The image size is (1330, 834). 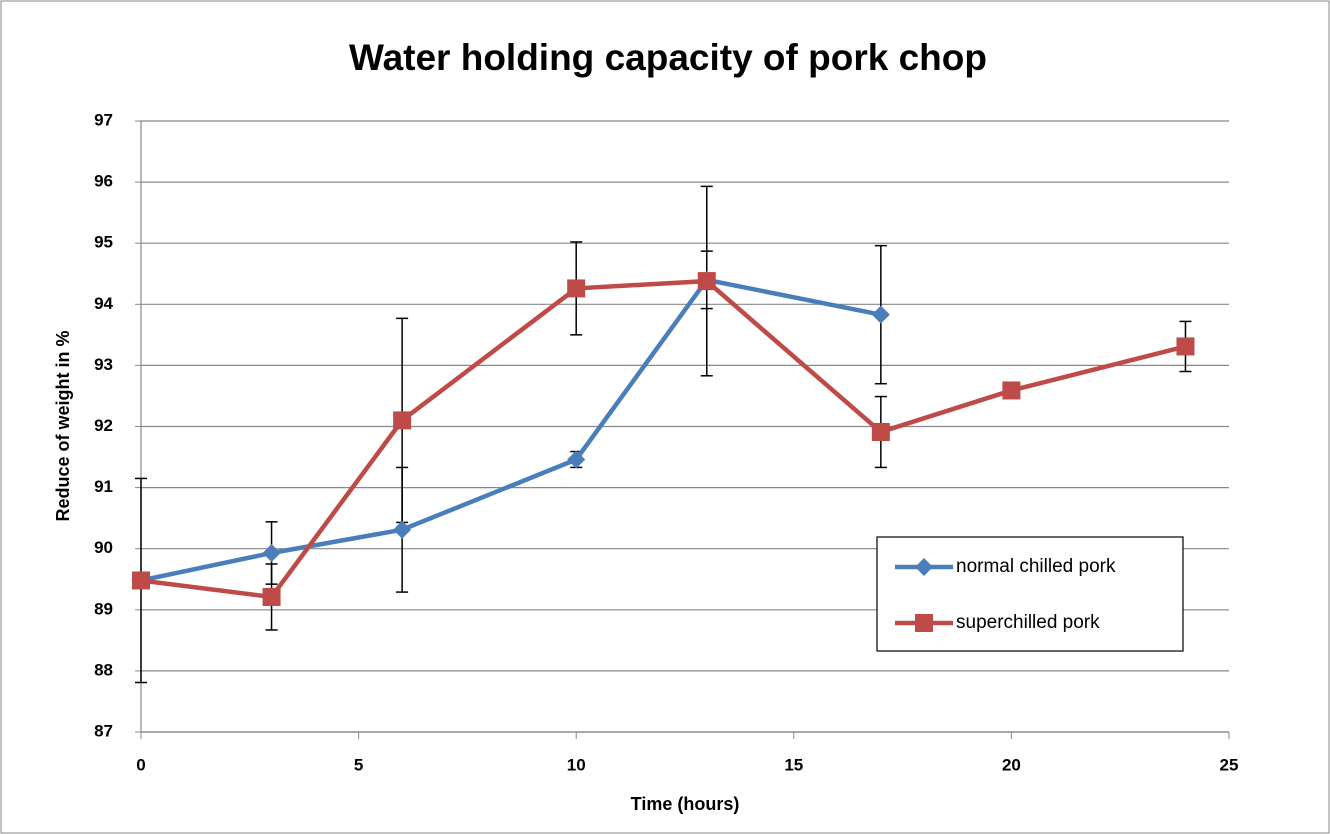 I want to click on legend-label: superchilled pork, so click(x=1028, y=622).